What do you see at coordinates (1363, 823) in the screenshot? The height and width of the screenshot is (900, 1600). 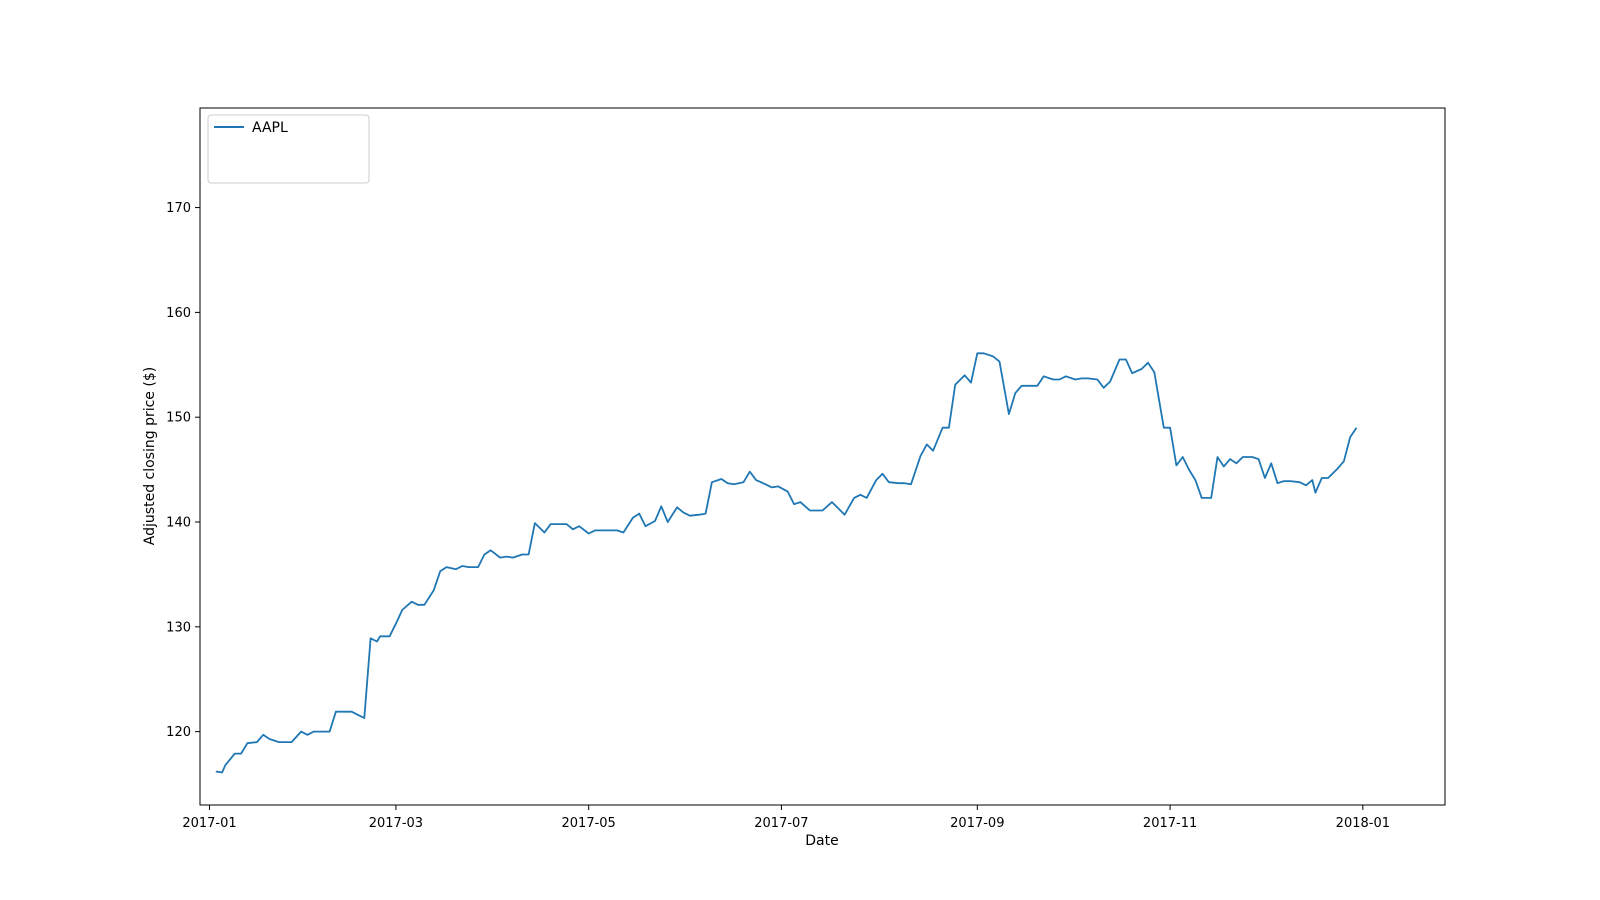 I see `x-tick-label-2018-01: 2018-01` at bounding box center [1363, 823].